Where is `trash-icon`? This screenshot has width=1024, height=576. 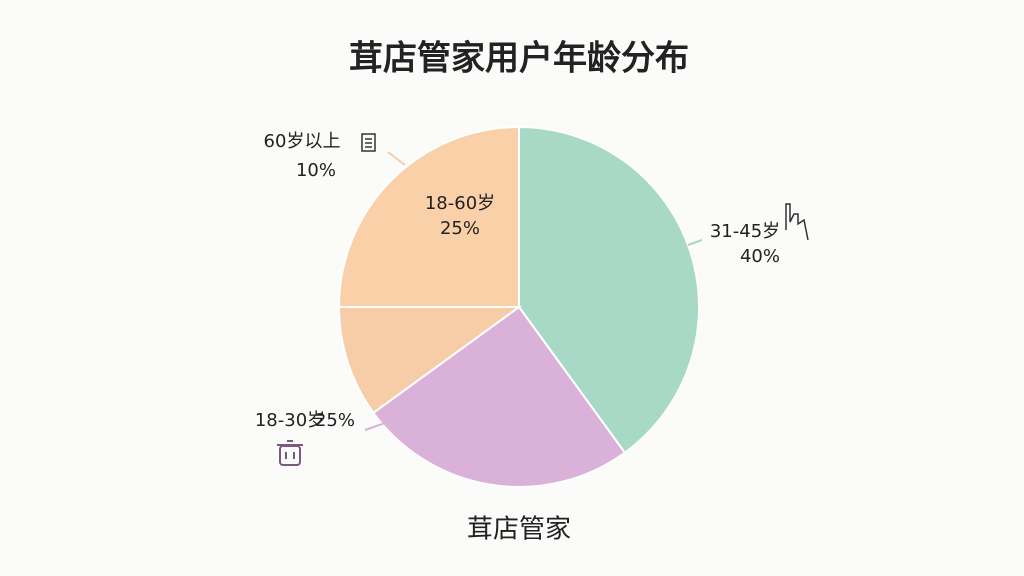
trash-icon is located at coordinates (290, 453).